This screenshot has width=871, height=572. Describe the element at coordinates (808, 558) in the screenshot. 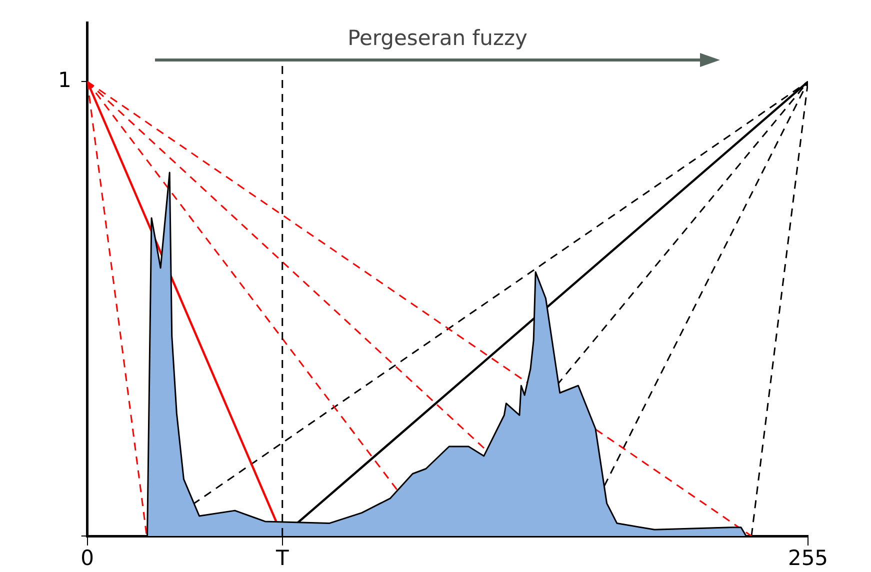

I see `x-tick-label: 255` at that location.